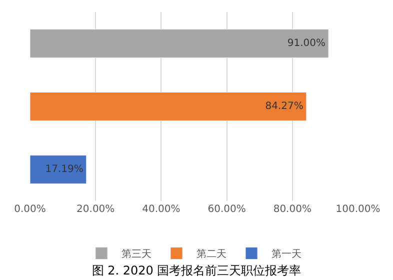 This screenshot has width=393, height=280. Describe the element at coordinates (64, 169) in the screenshot. I see `data-label: 17.19%` at that location.